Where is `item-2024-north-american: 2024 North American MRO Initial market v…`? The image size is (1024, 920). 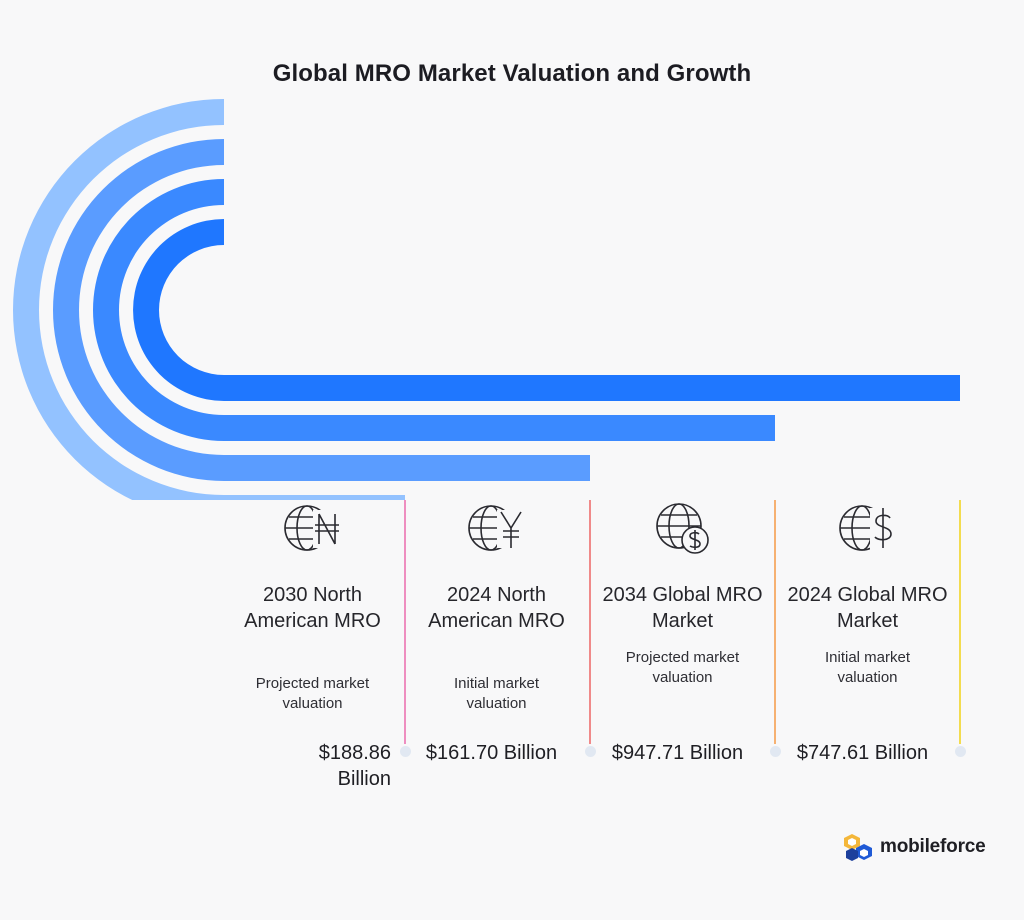 item-2024-north-american: 2024 North American MRO Initial market v… is located at coordinates (496, 650).